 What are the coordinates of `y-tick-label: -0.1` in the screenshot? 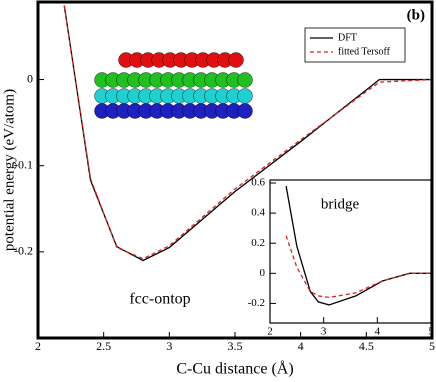 It's located at (23, 164).